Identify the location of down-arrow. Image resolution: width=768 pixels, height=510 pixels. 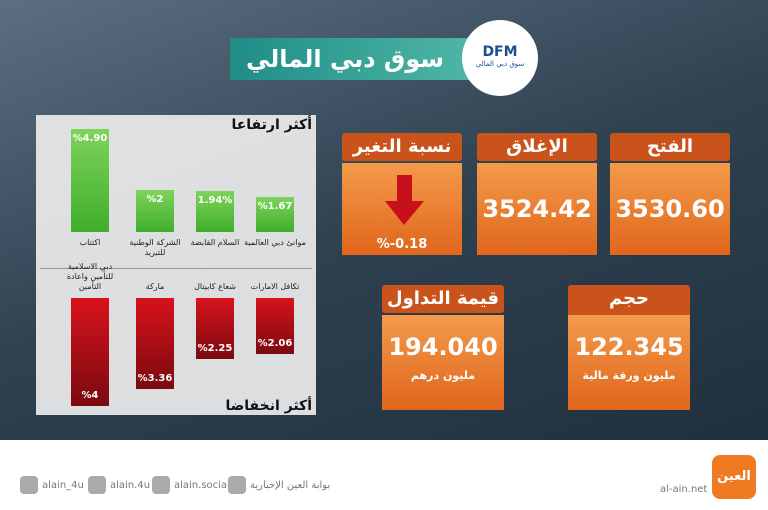
(404, 200).